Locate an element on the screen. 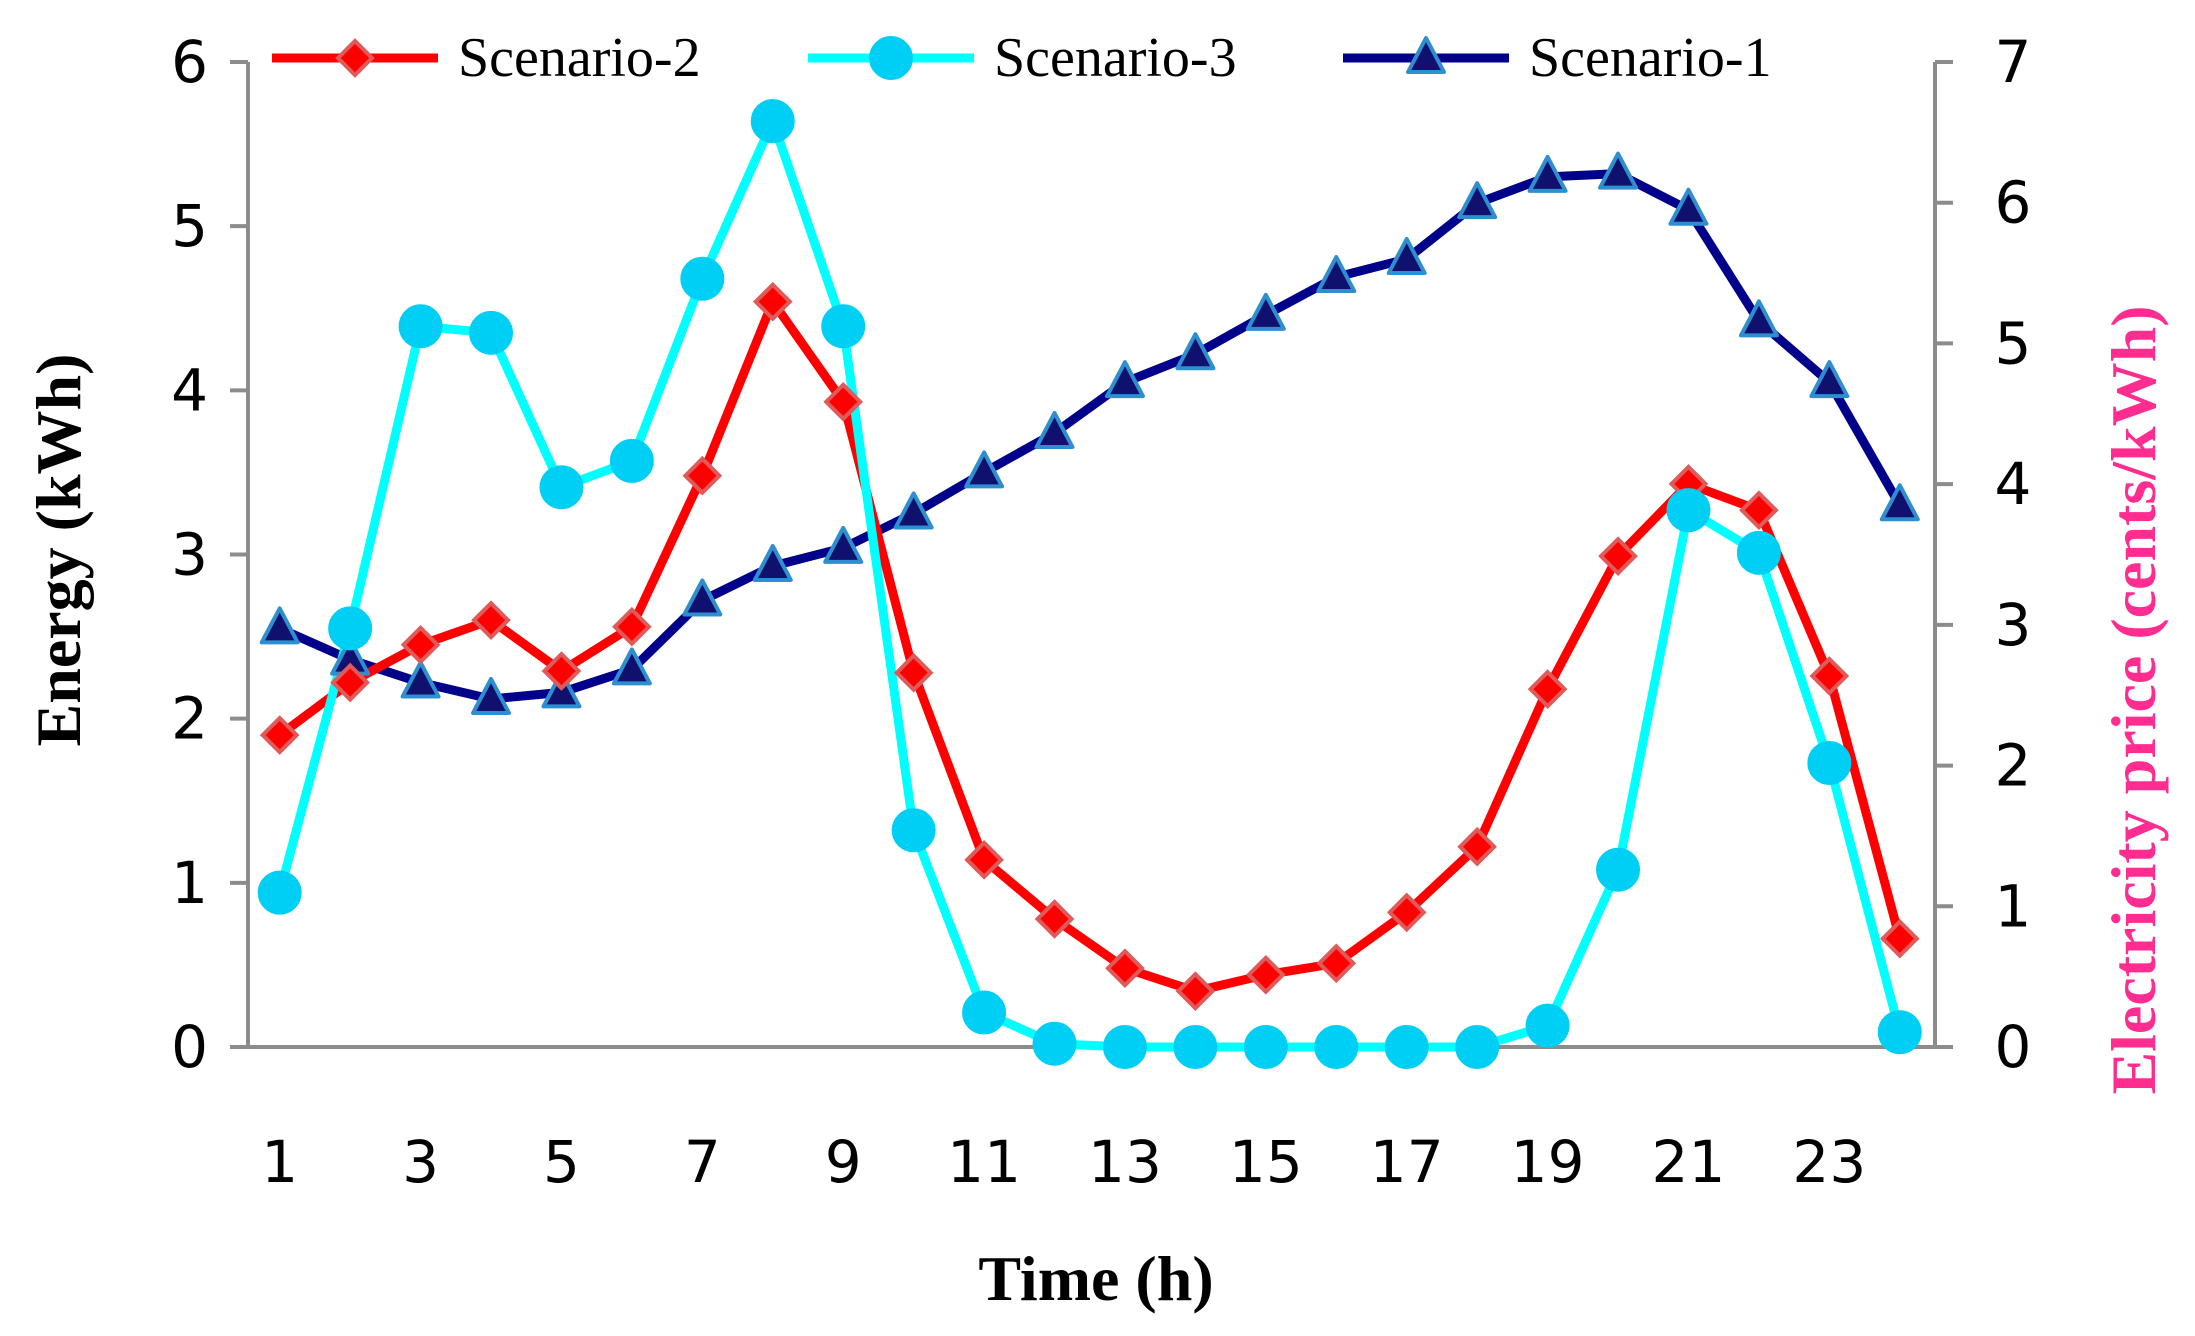  y2-tick-label: 6 is located at coordinates (2013, 203).